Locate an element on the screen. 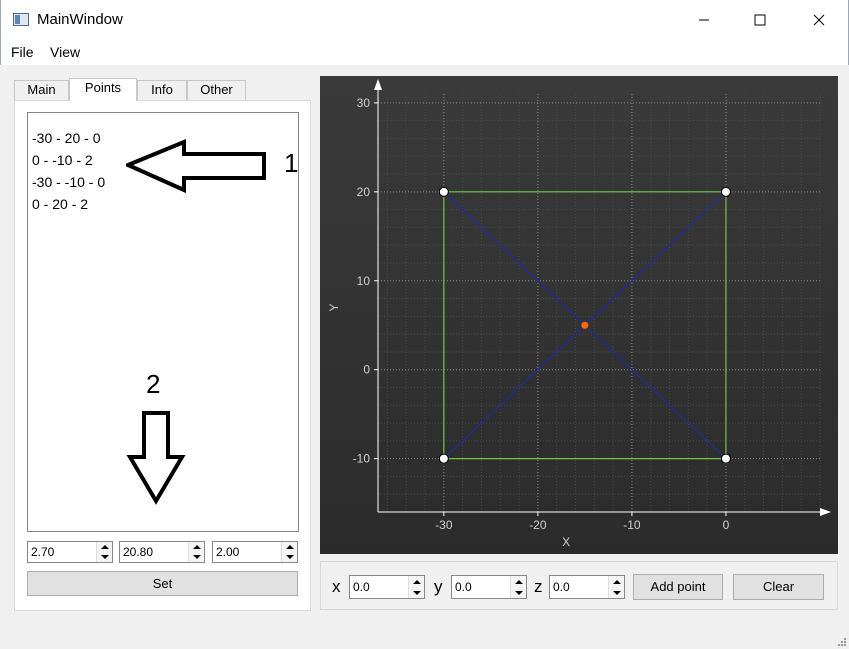 This screenshot has width=849, height=649. maximize-button is located at coordinates (760, 20).